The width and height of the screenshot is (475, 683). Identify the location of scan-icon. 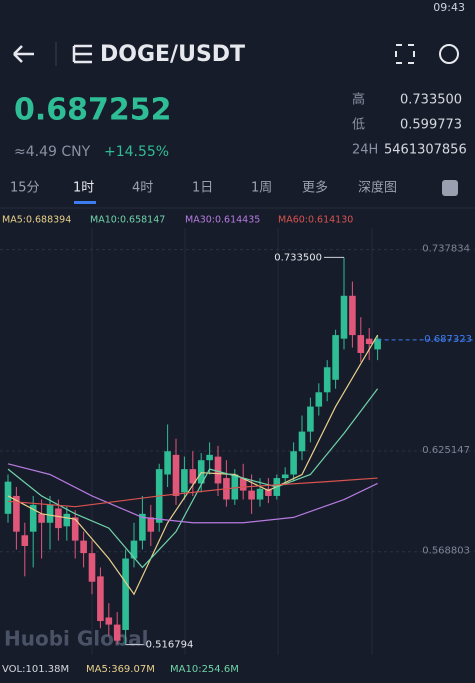
(405, 54).